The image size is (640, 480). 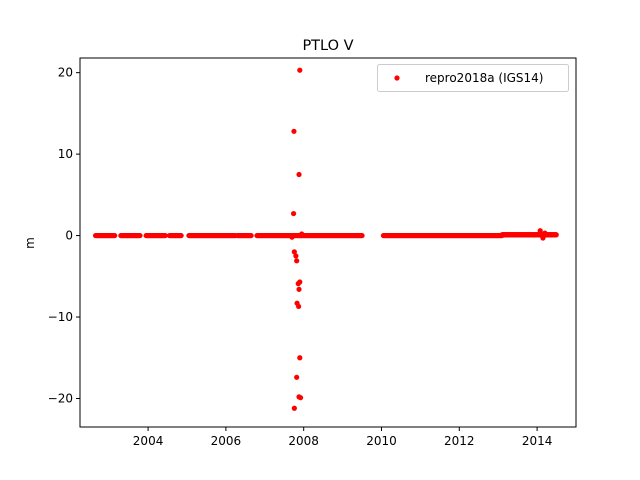 What do you see at coordinates (303, 441) in the screenshot?
I see `x-tick-label-2: 2008` at bounding box center [303, 441].